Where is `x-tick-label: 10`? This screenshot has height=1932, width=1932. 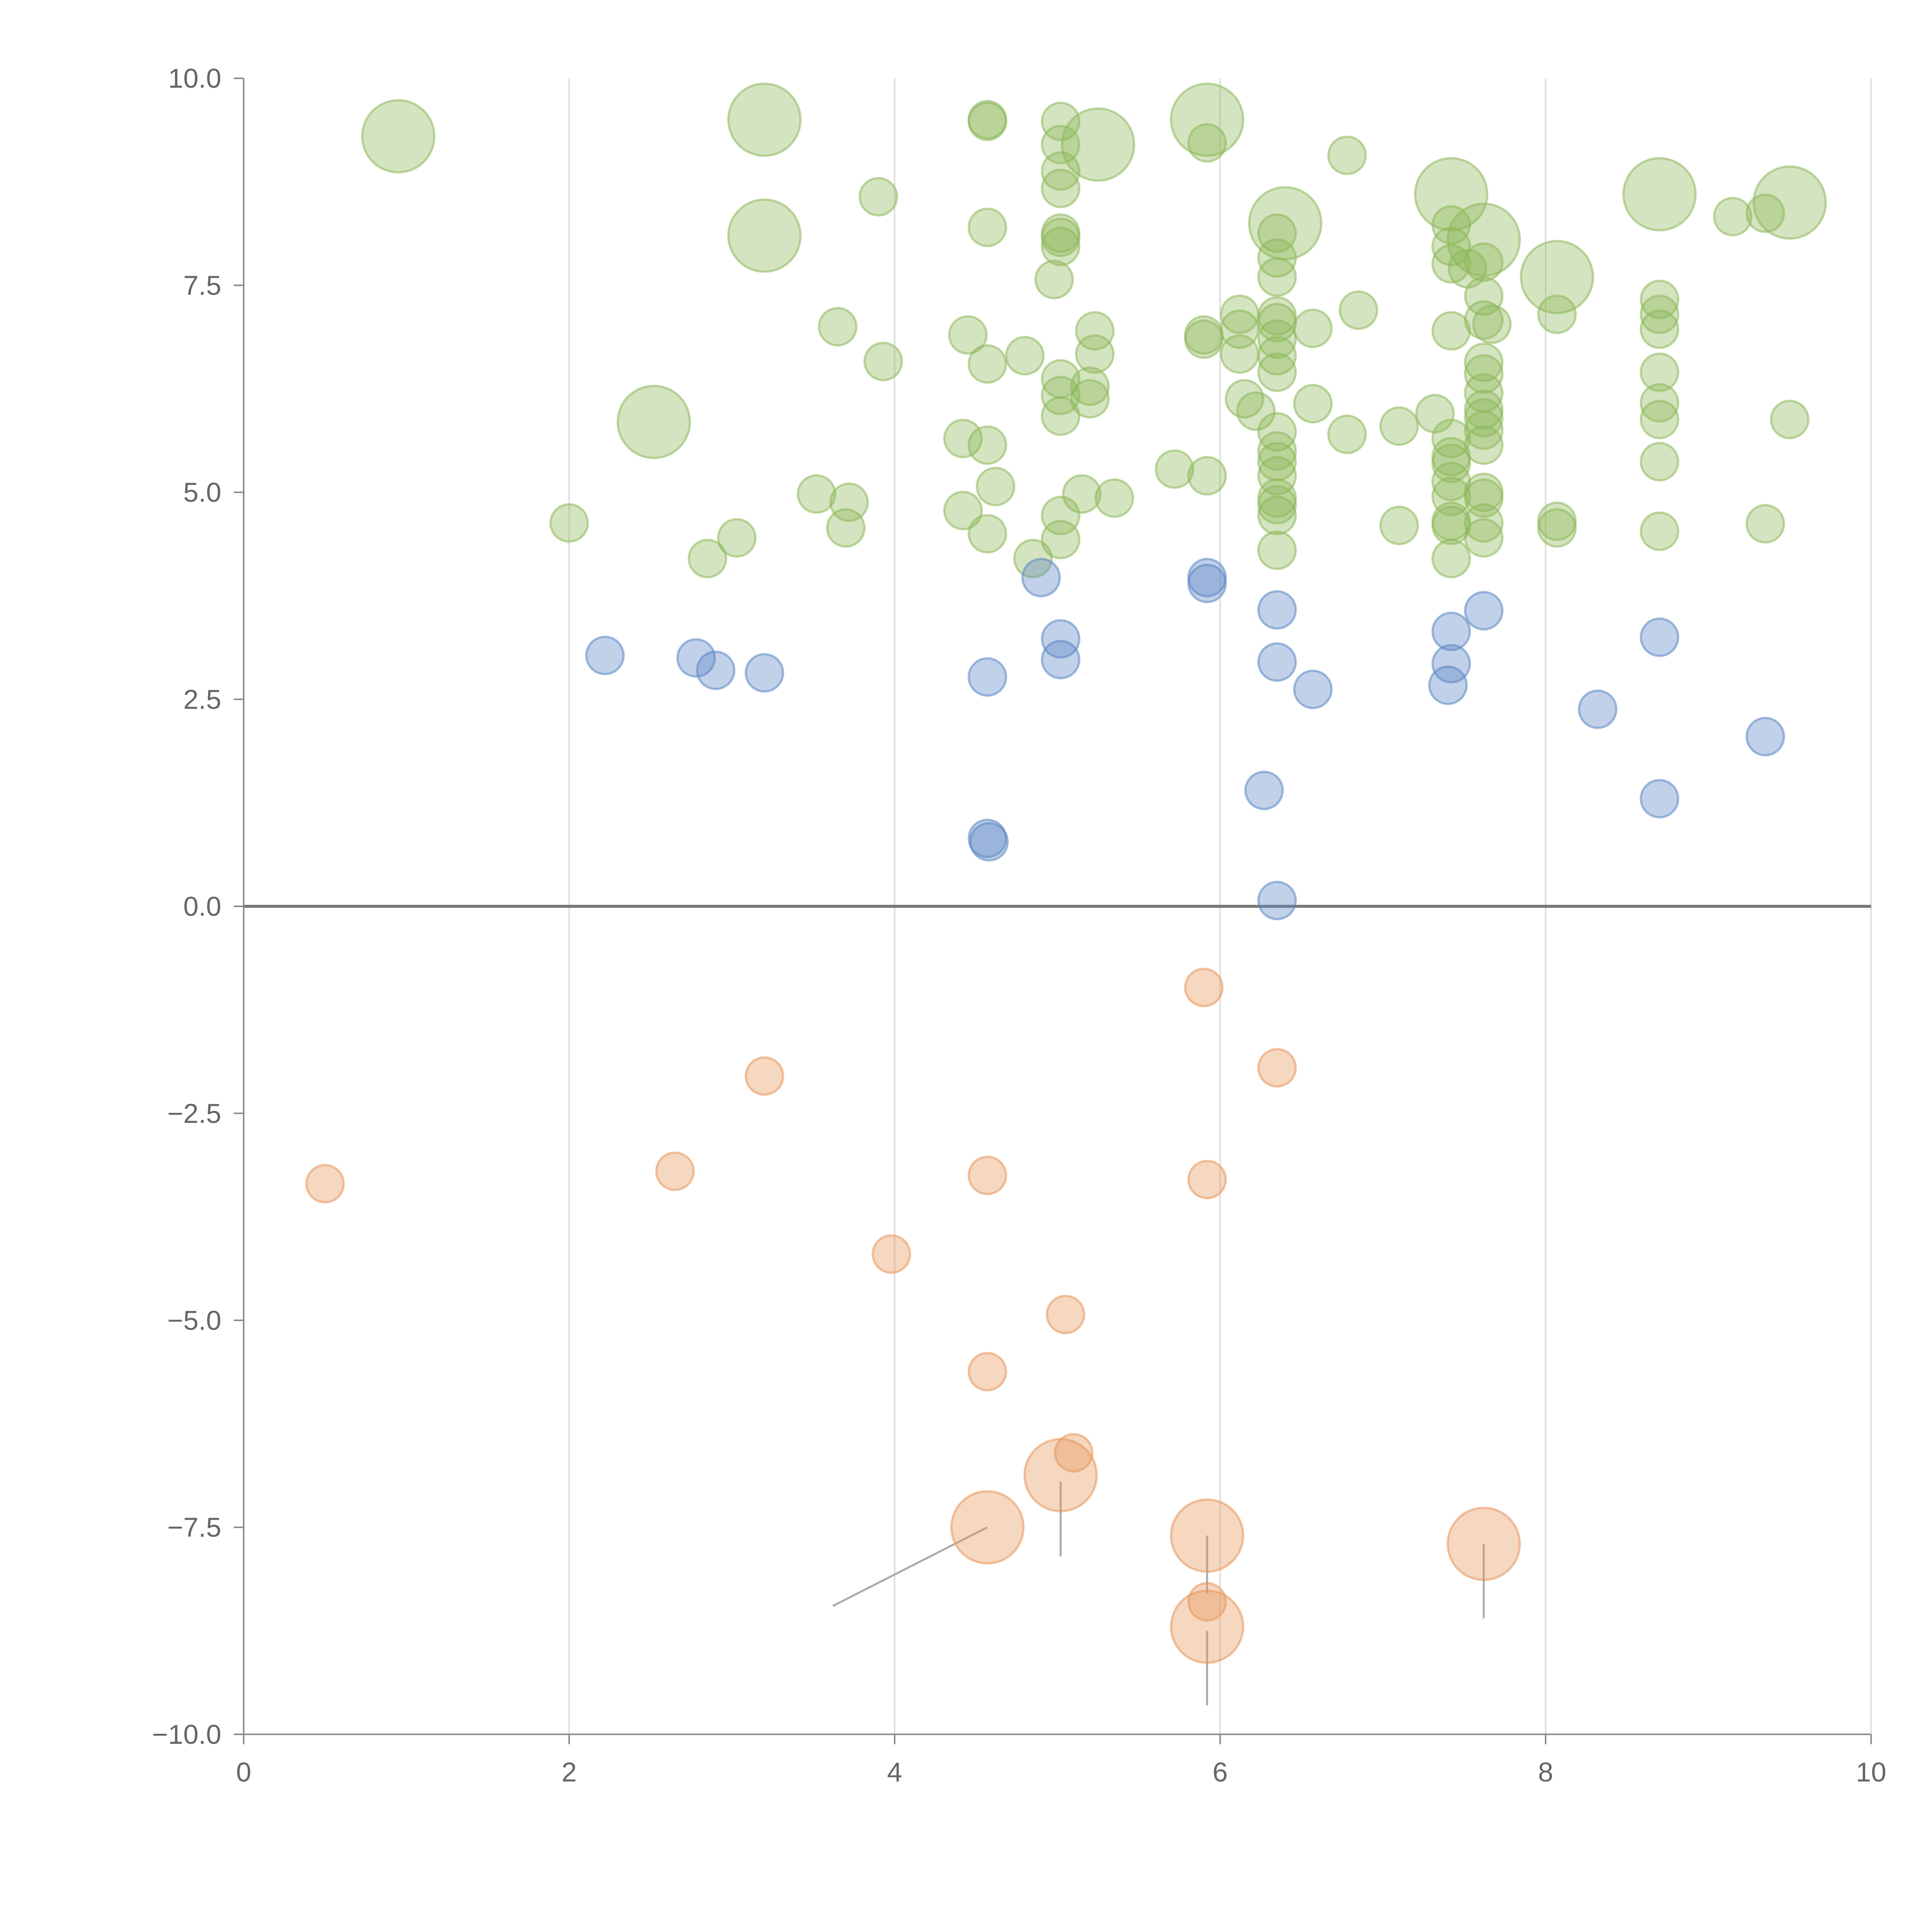 x-tick-label: 10 is located at coordinates (1871, 1772).